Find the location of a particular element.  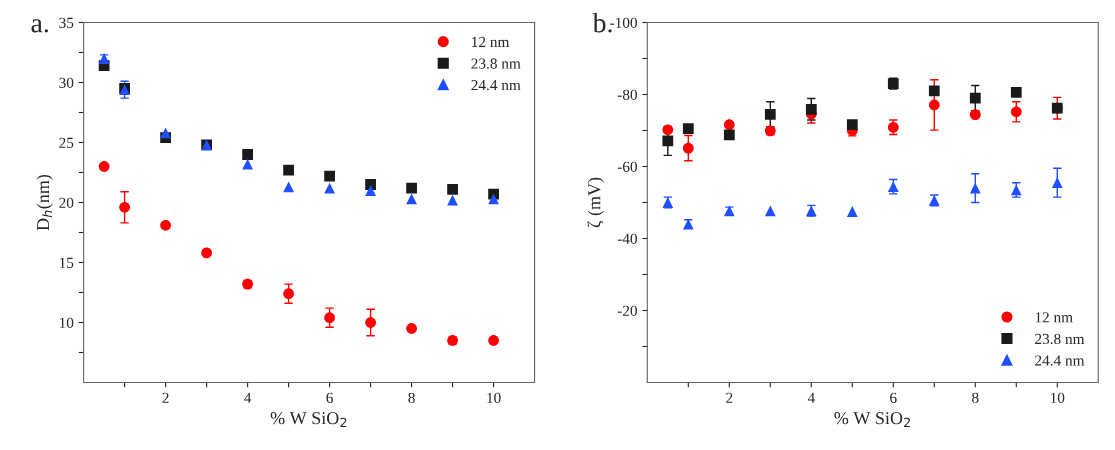

chart-title: a. is located at coordinates (39, 26).